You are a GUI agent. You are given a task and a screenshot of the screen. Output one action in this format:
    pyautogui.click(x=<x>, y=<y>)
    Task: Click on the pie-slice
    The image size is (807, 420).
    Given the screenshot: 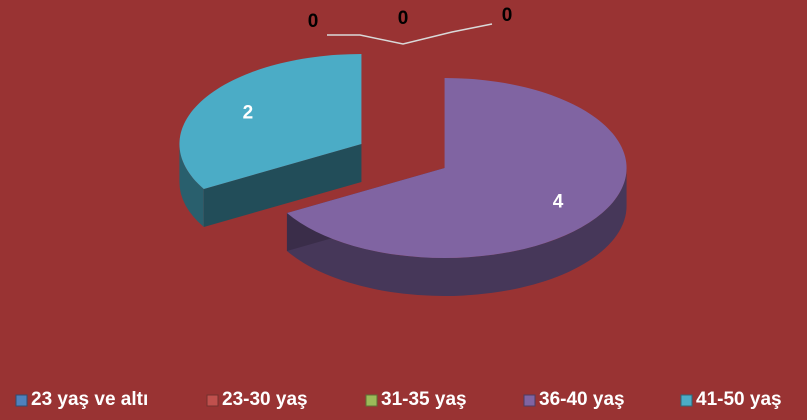 What is the action you would take?
    pyautogui.click(x=270, y=140)
    